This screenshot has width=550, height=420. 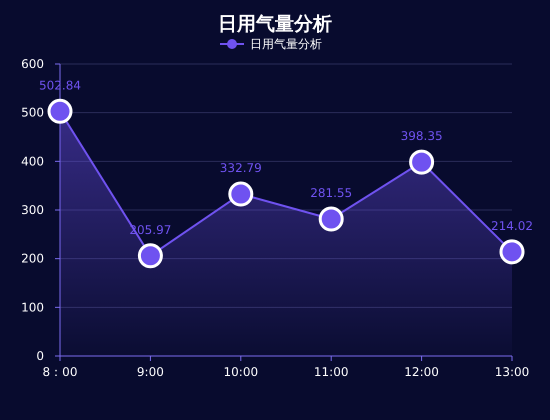 What do you see at coordinates (275, 24) in the screenshot?
I see `chart-title: 日用气量分析` at bounding box center [275, 24].